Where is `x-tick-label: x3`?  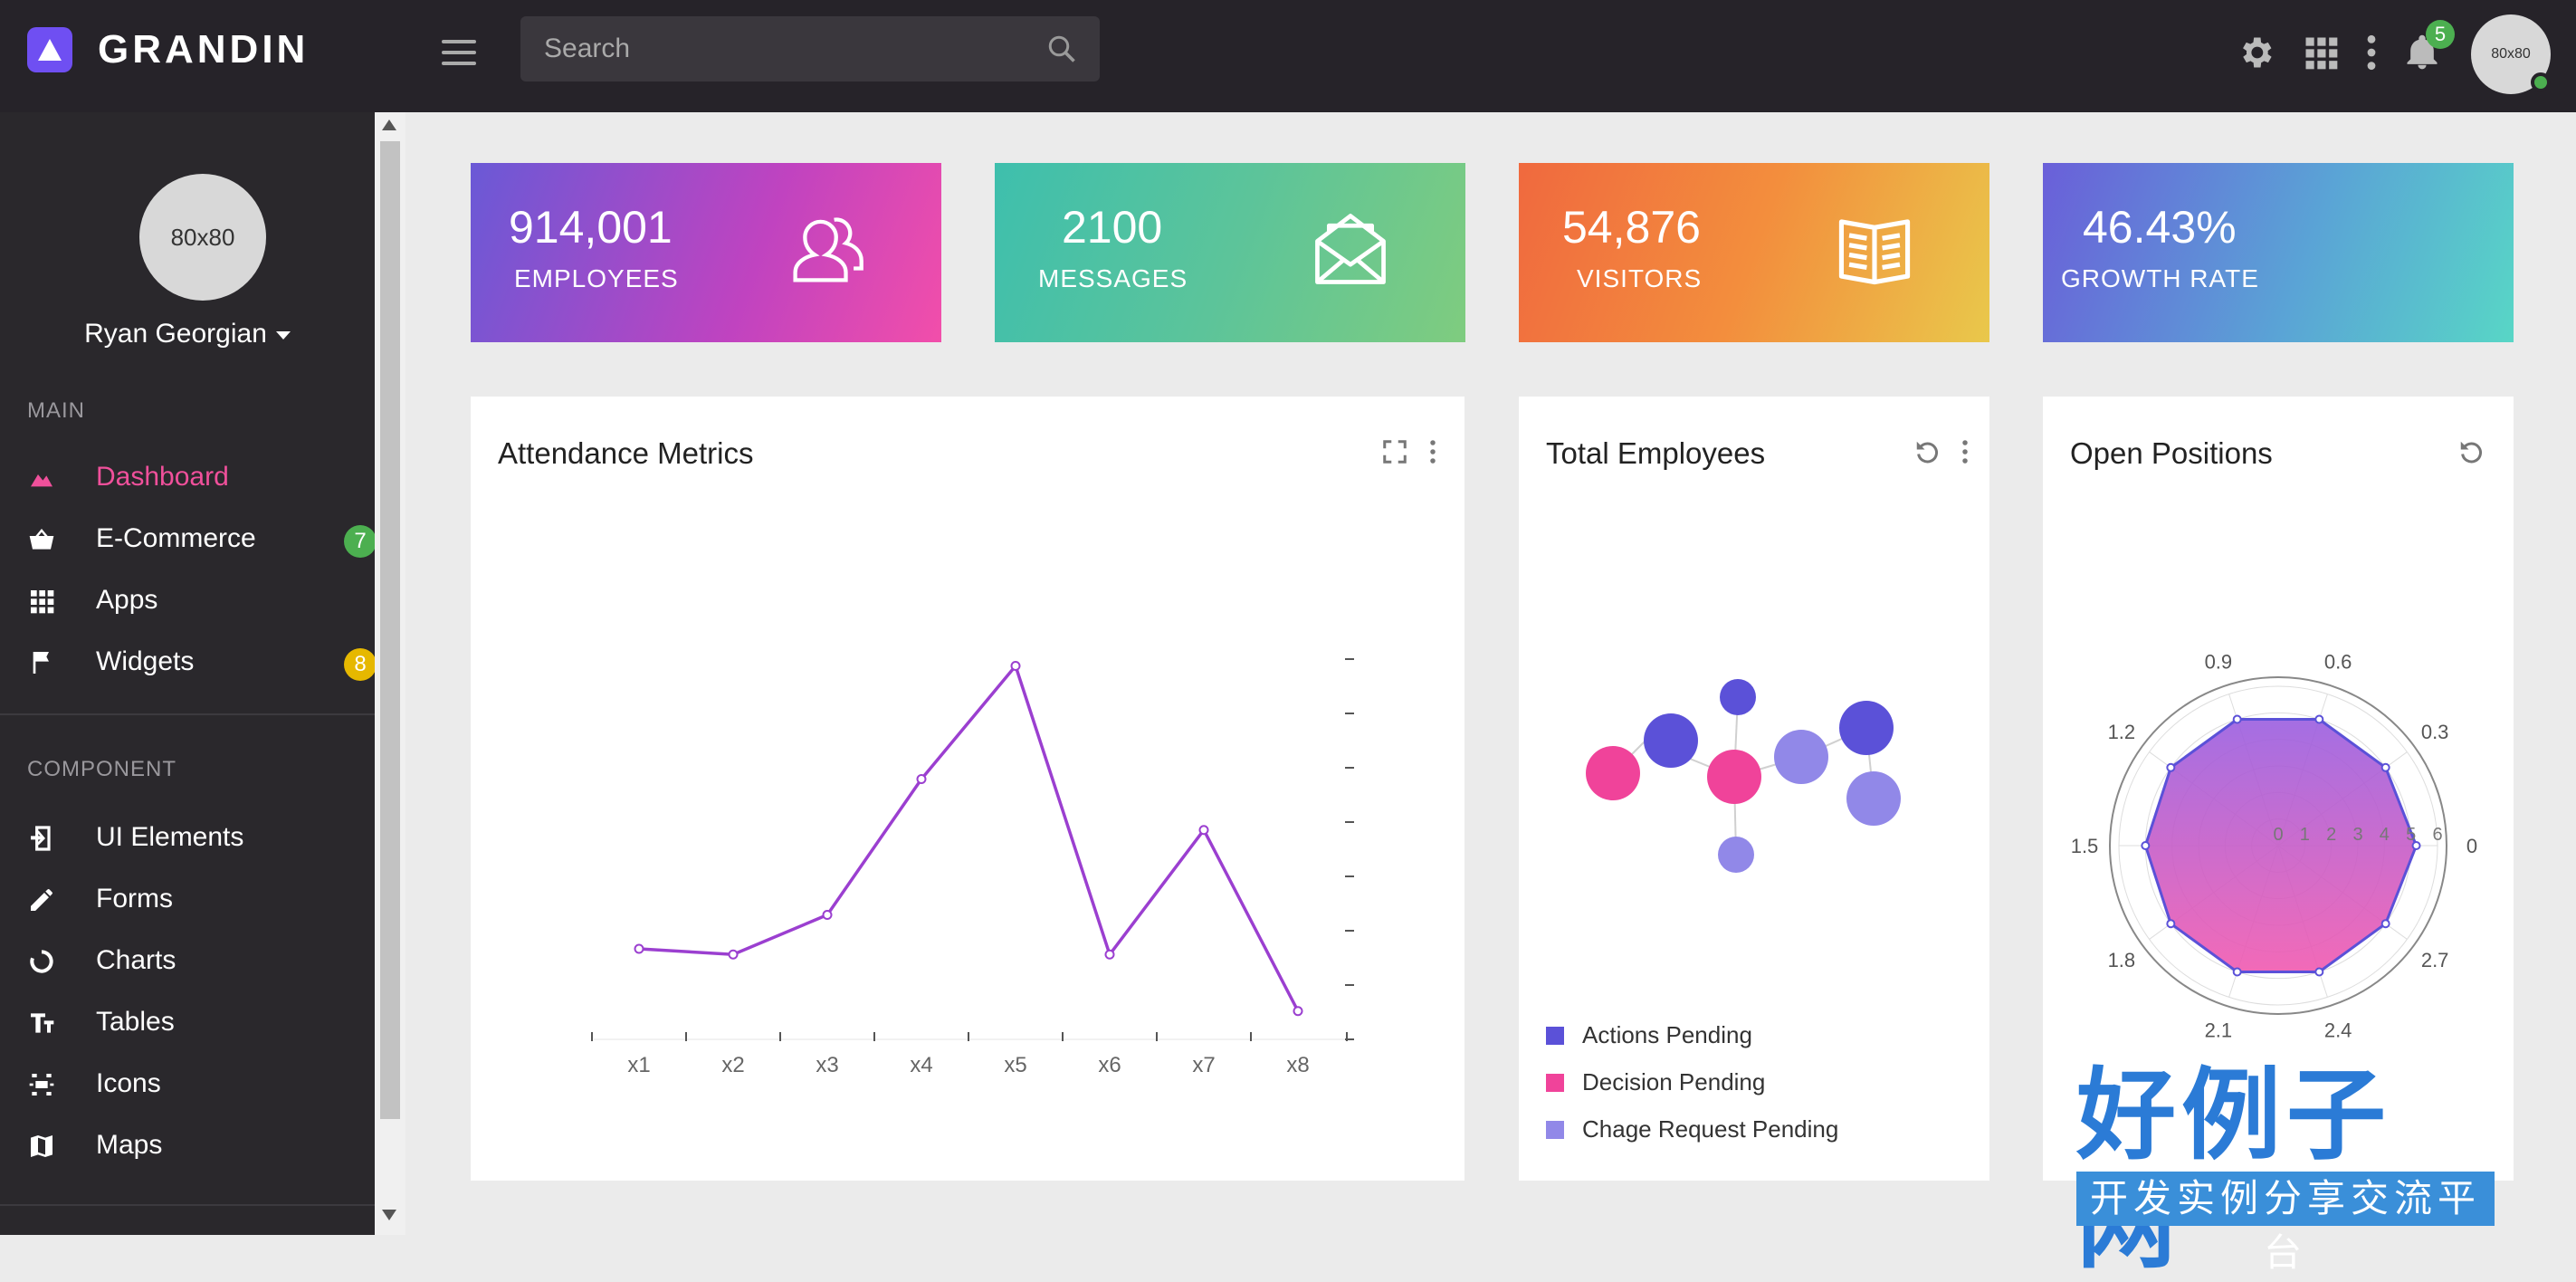 x-tick-label: x3 is located at coordinates (827, 1065).